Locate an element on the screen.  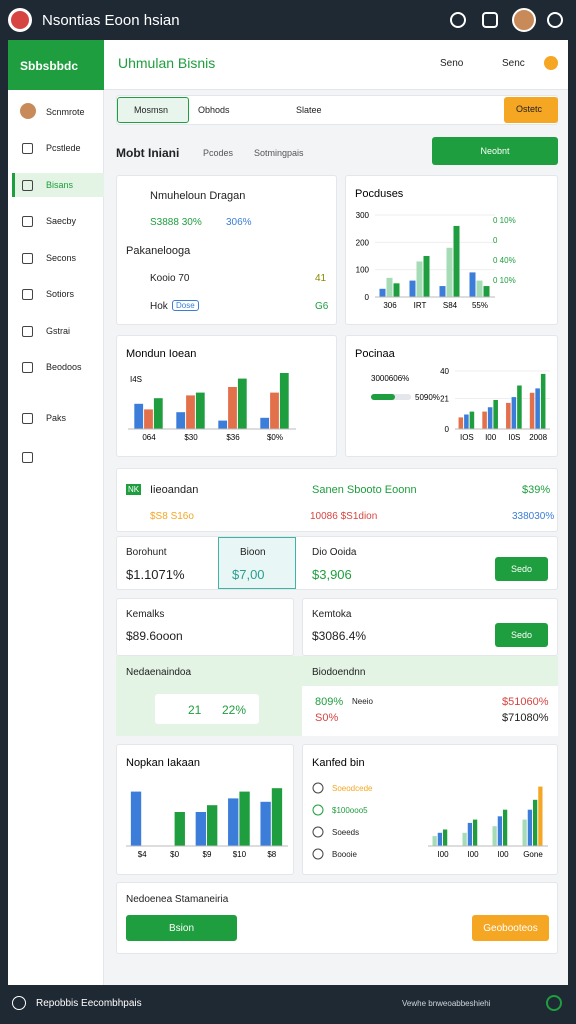
search-icon is located at coordinates (458, 20).